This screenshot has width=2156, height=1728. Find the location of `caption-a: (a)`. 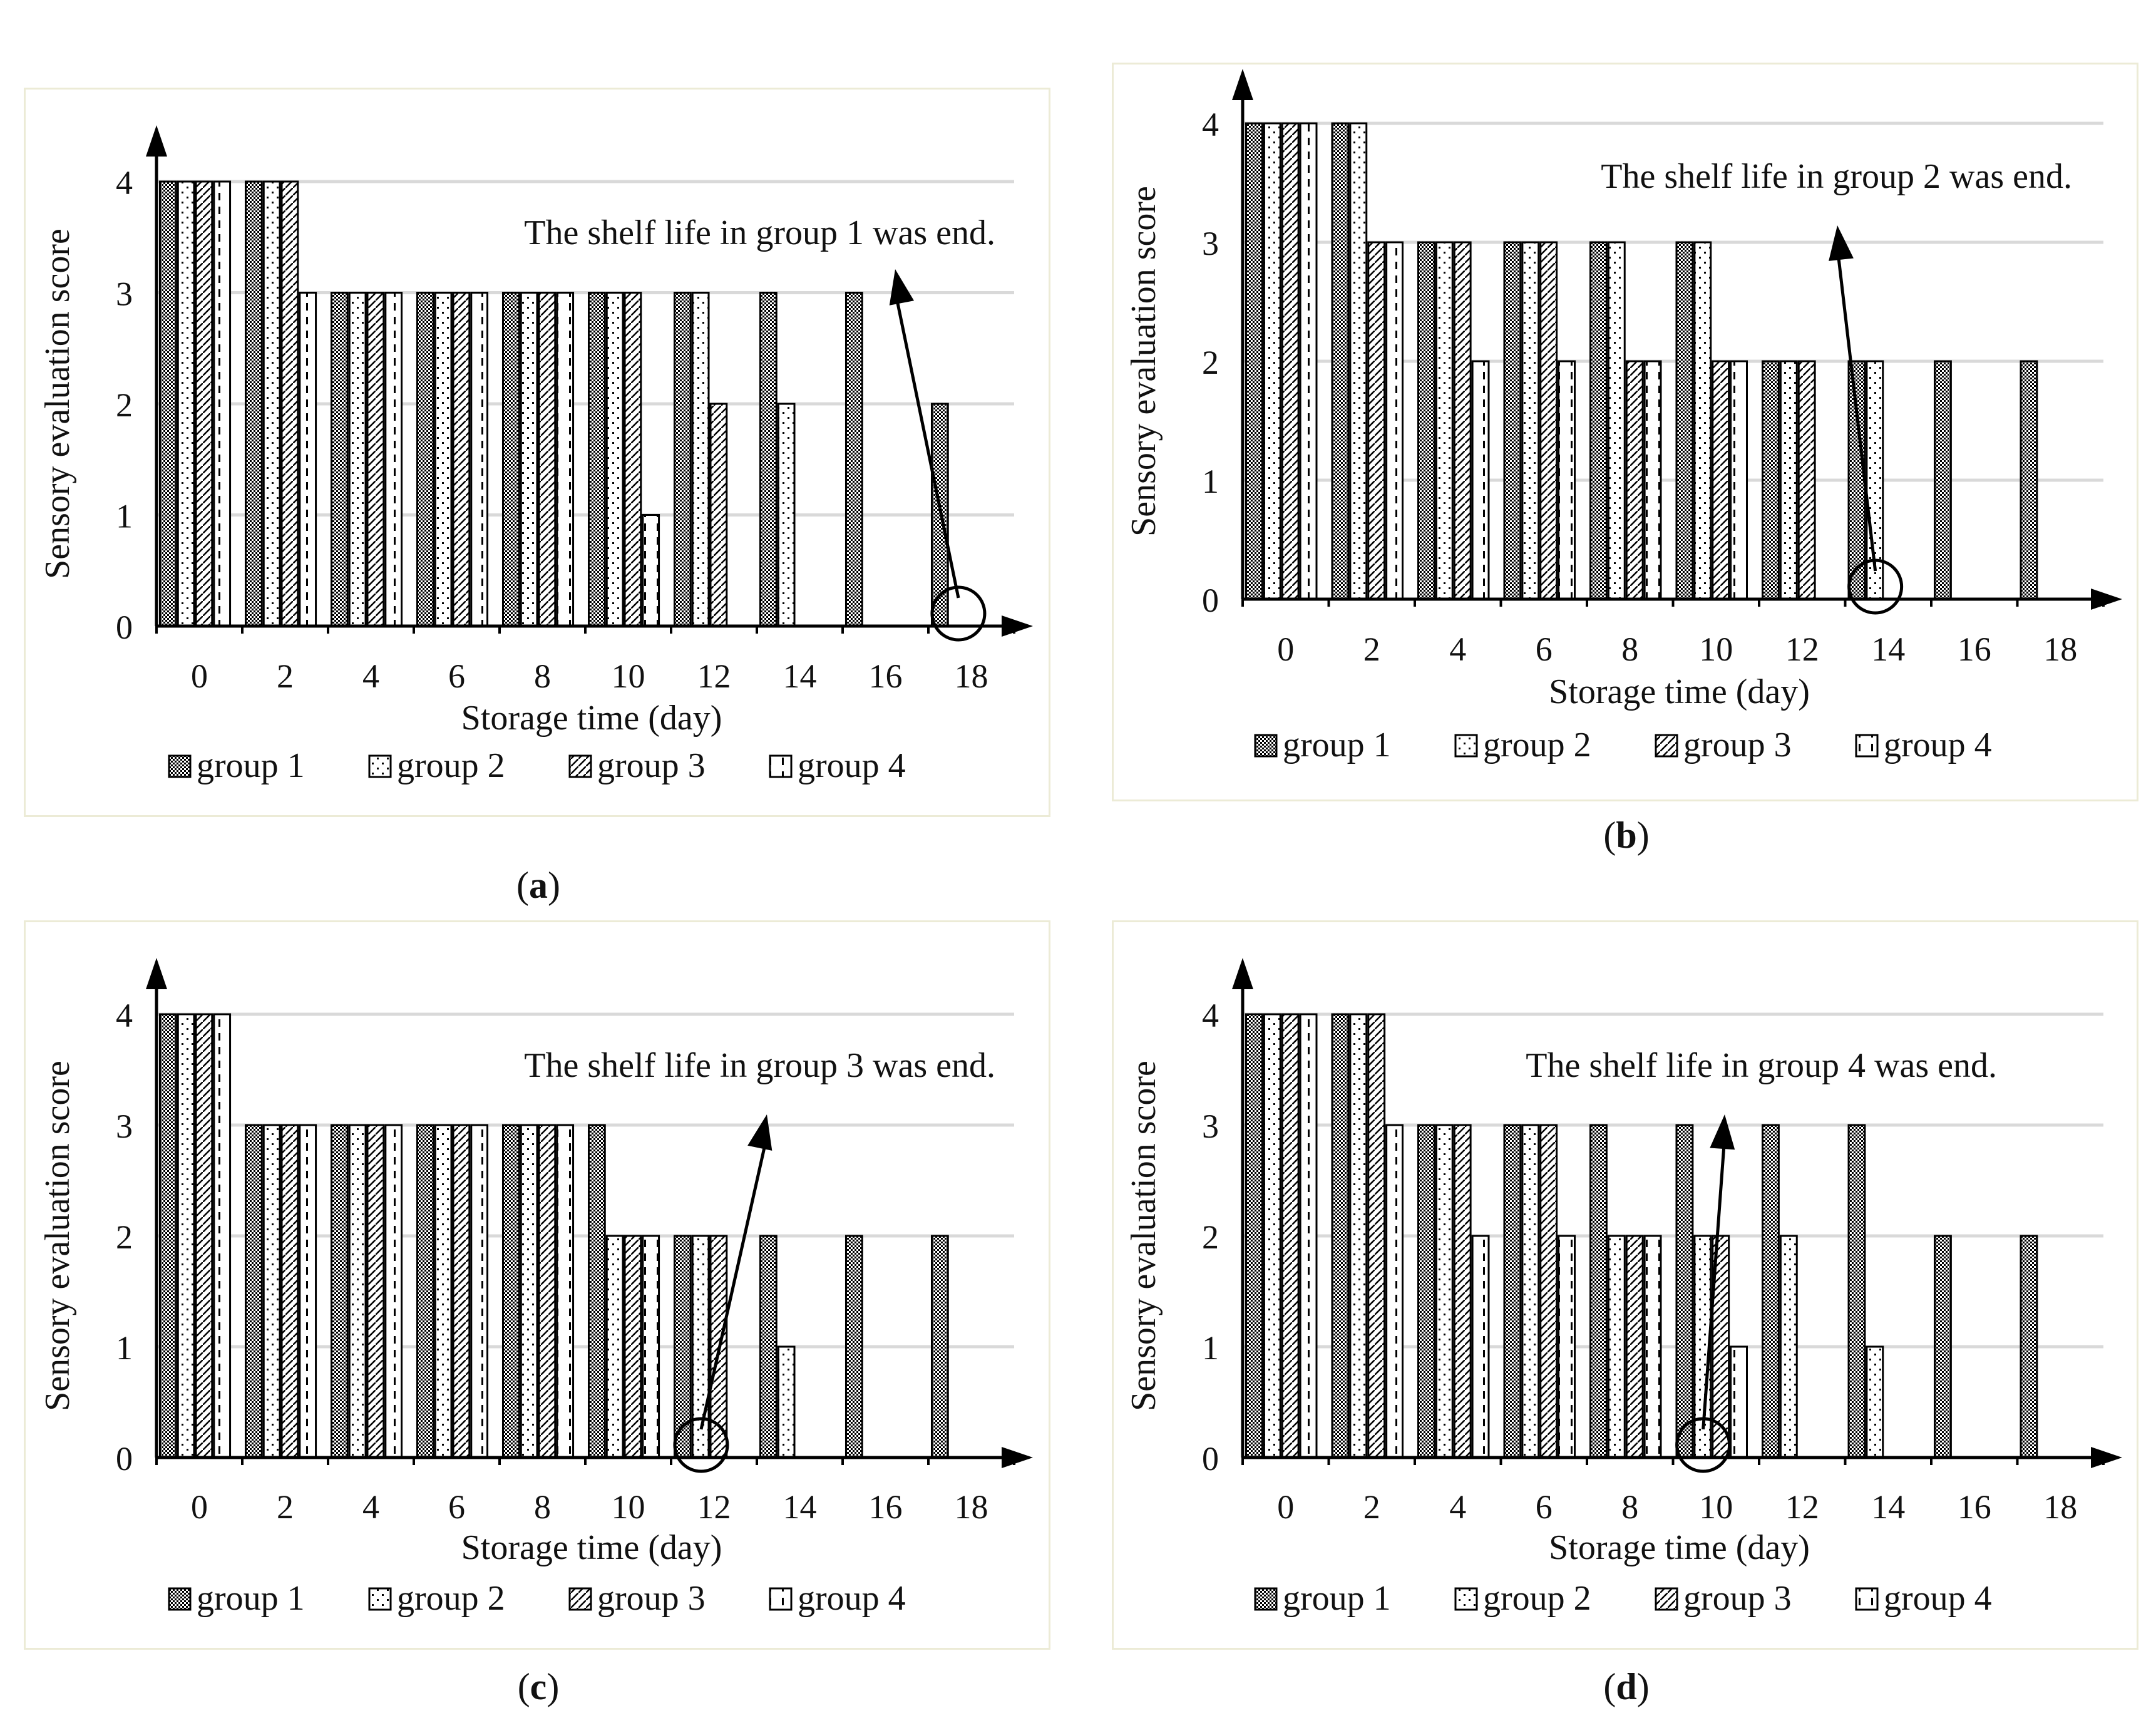

caption-a: (a) is located at coordinates (538, 886).